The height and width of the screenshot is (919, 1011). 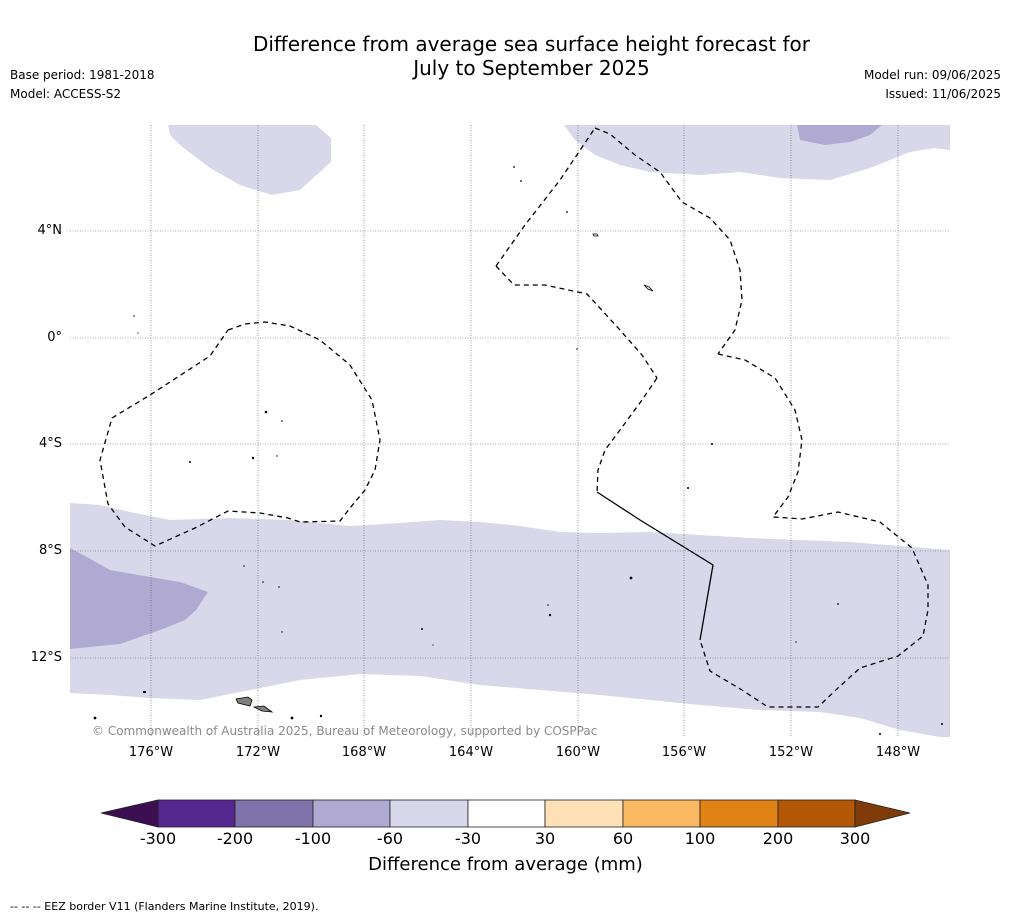 What do you see at coordinates (943, 94) in the screenshot?
I see `issued-date: Issued: 11/06/2025` at bounding box center [943, 94].